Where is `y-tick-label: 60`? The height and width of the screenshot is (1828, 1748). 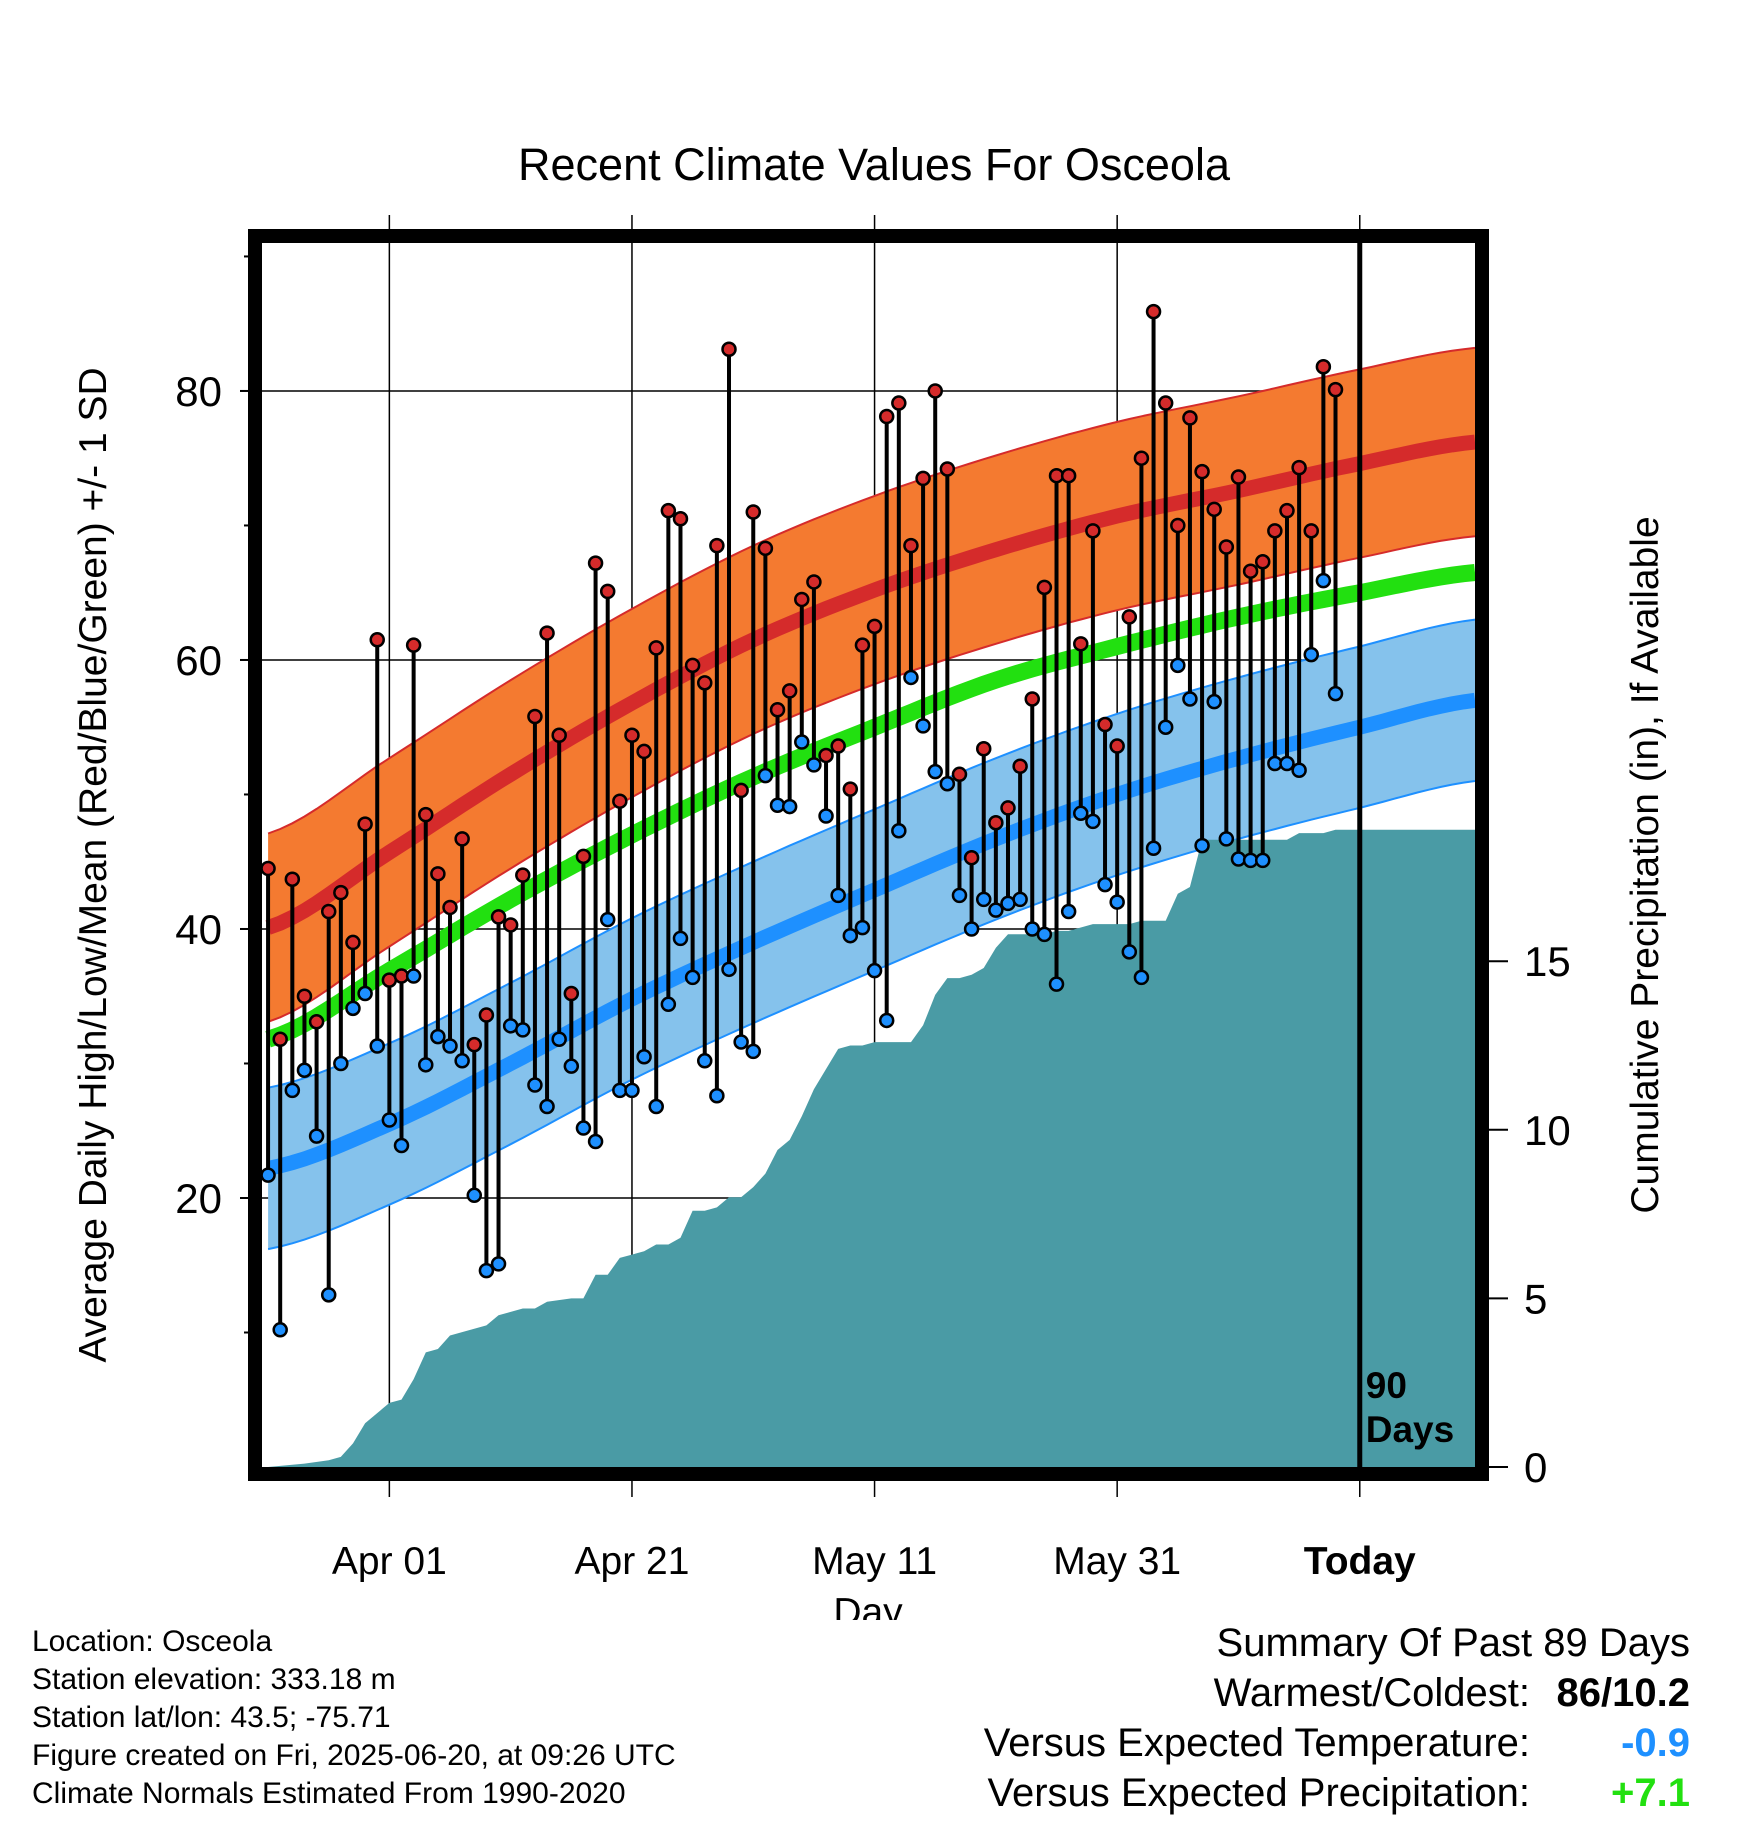
y-tick-label: 60 is located at coordinates (198, 660).